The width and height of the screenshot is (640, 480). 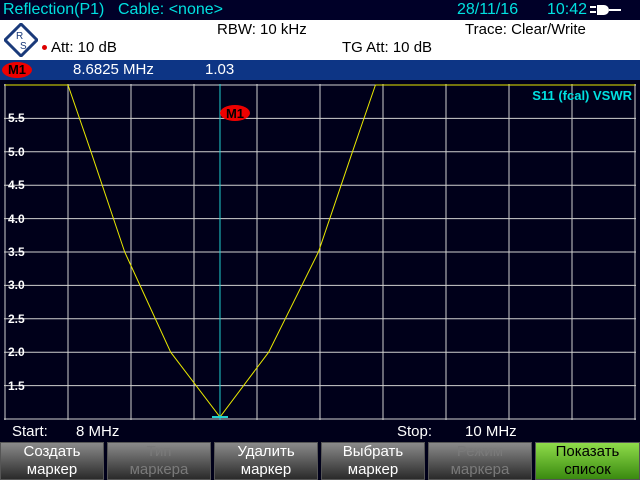 I want to click on y-tick-label: 5.0, so click(x=16, y=151).